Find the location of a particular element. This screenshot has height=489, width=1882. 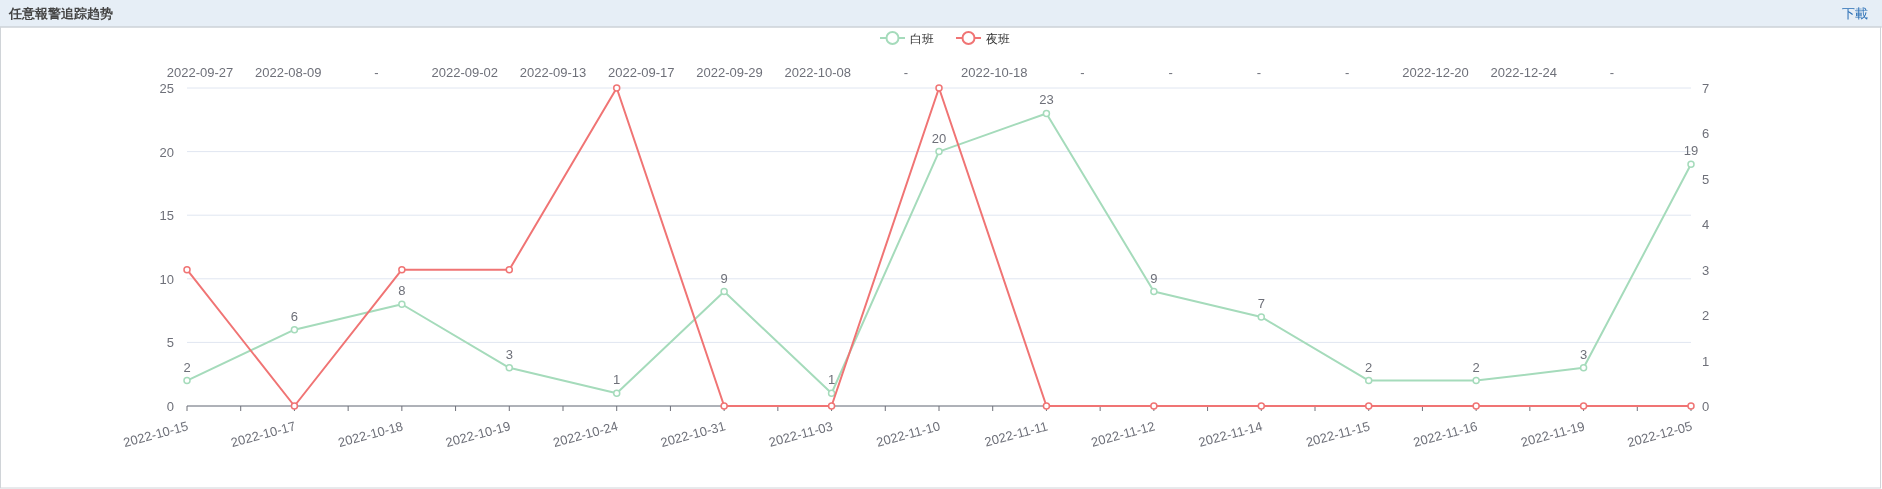

y-tick-label: 20 is located at coordinates (166, 152).